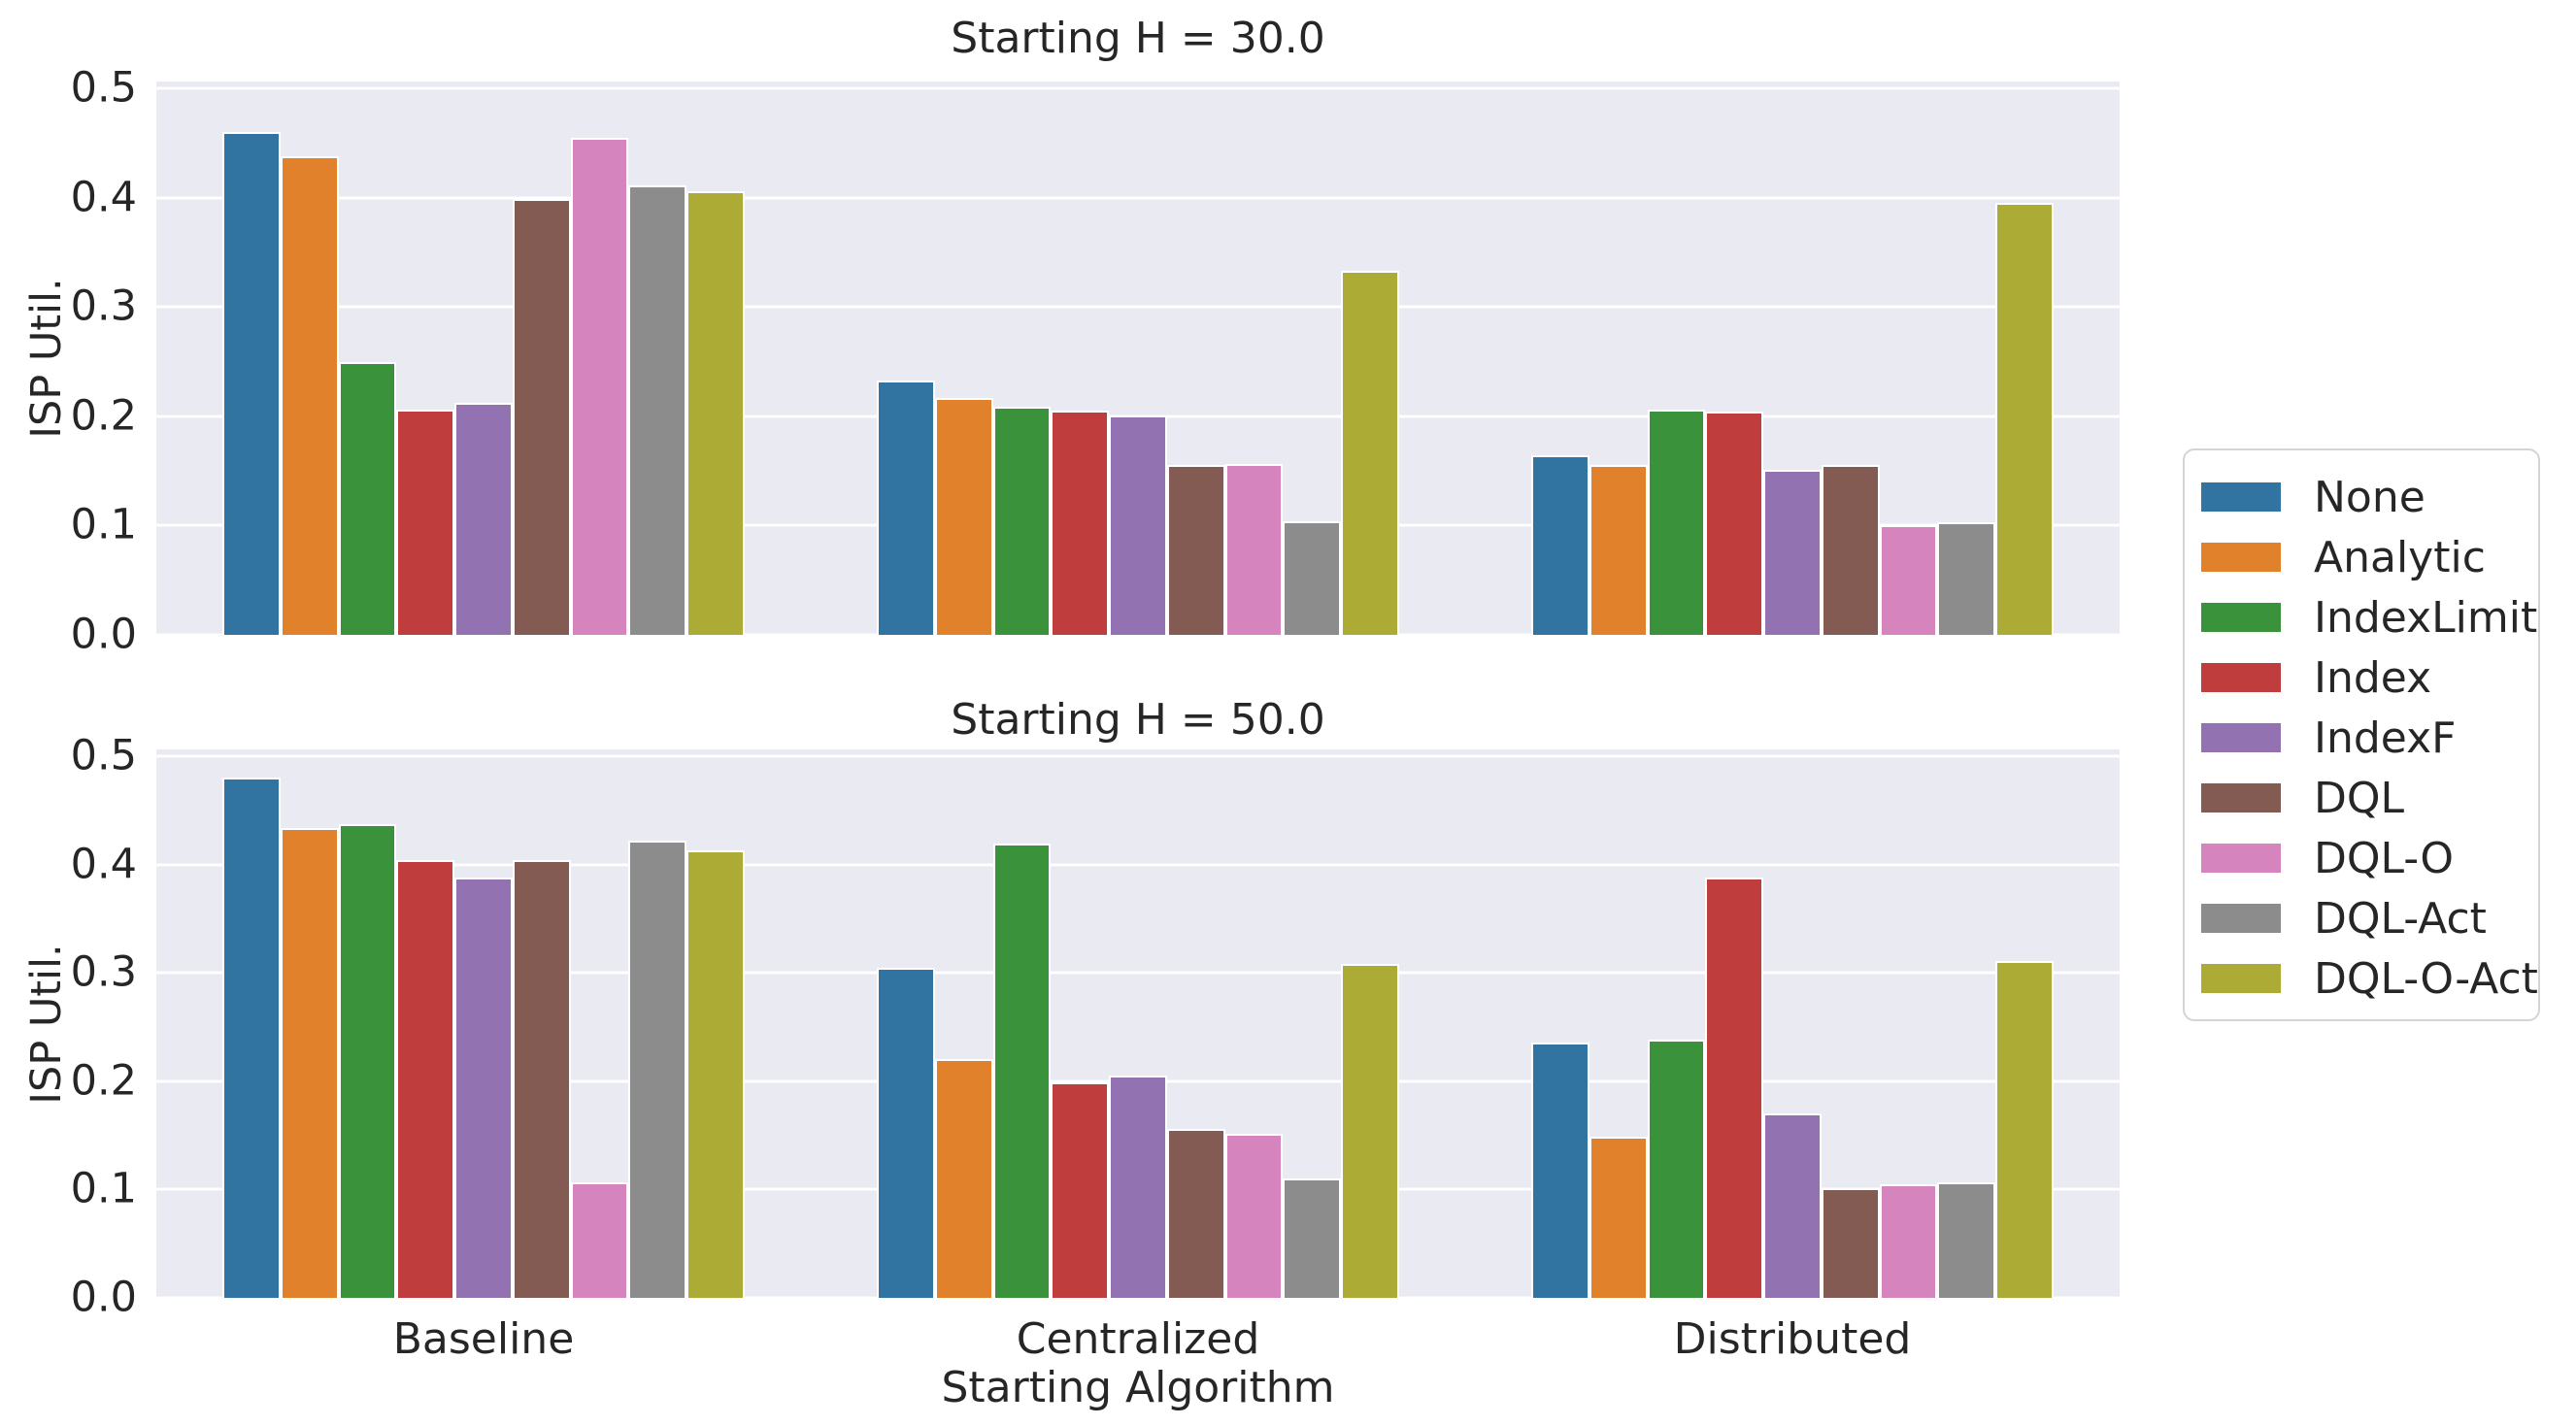  What do you see at coordinates (2384, 858) in the screenshot?
I see `legend-label: DQL-O` at bounding box center [2384, 858].